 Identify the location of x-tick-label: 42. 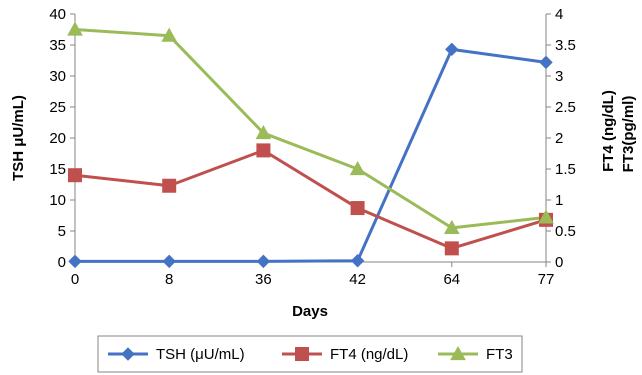
(357, 279).